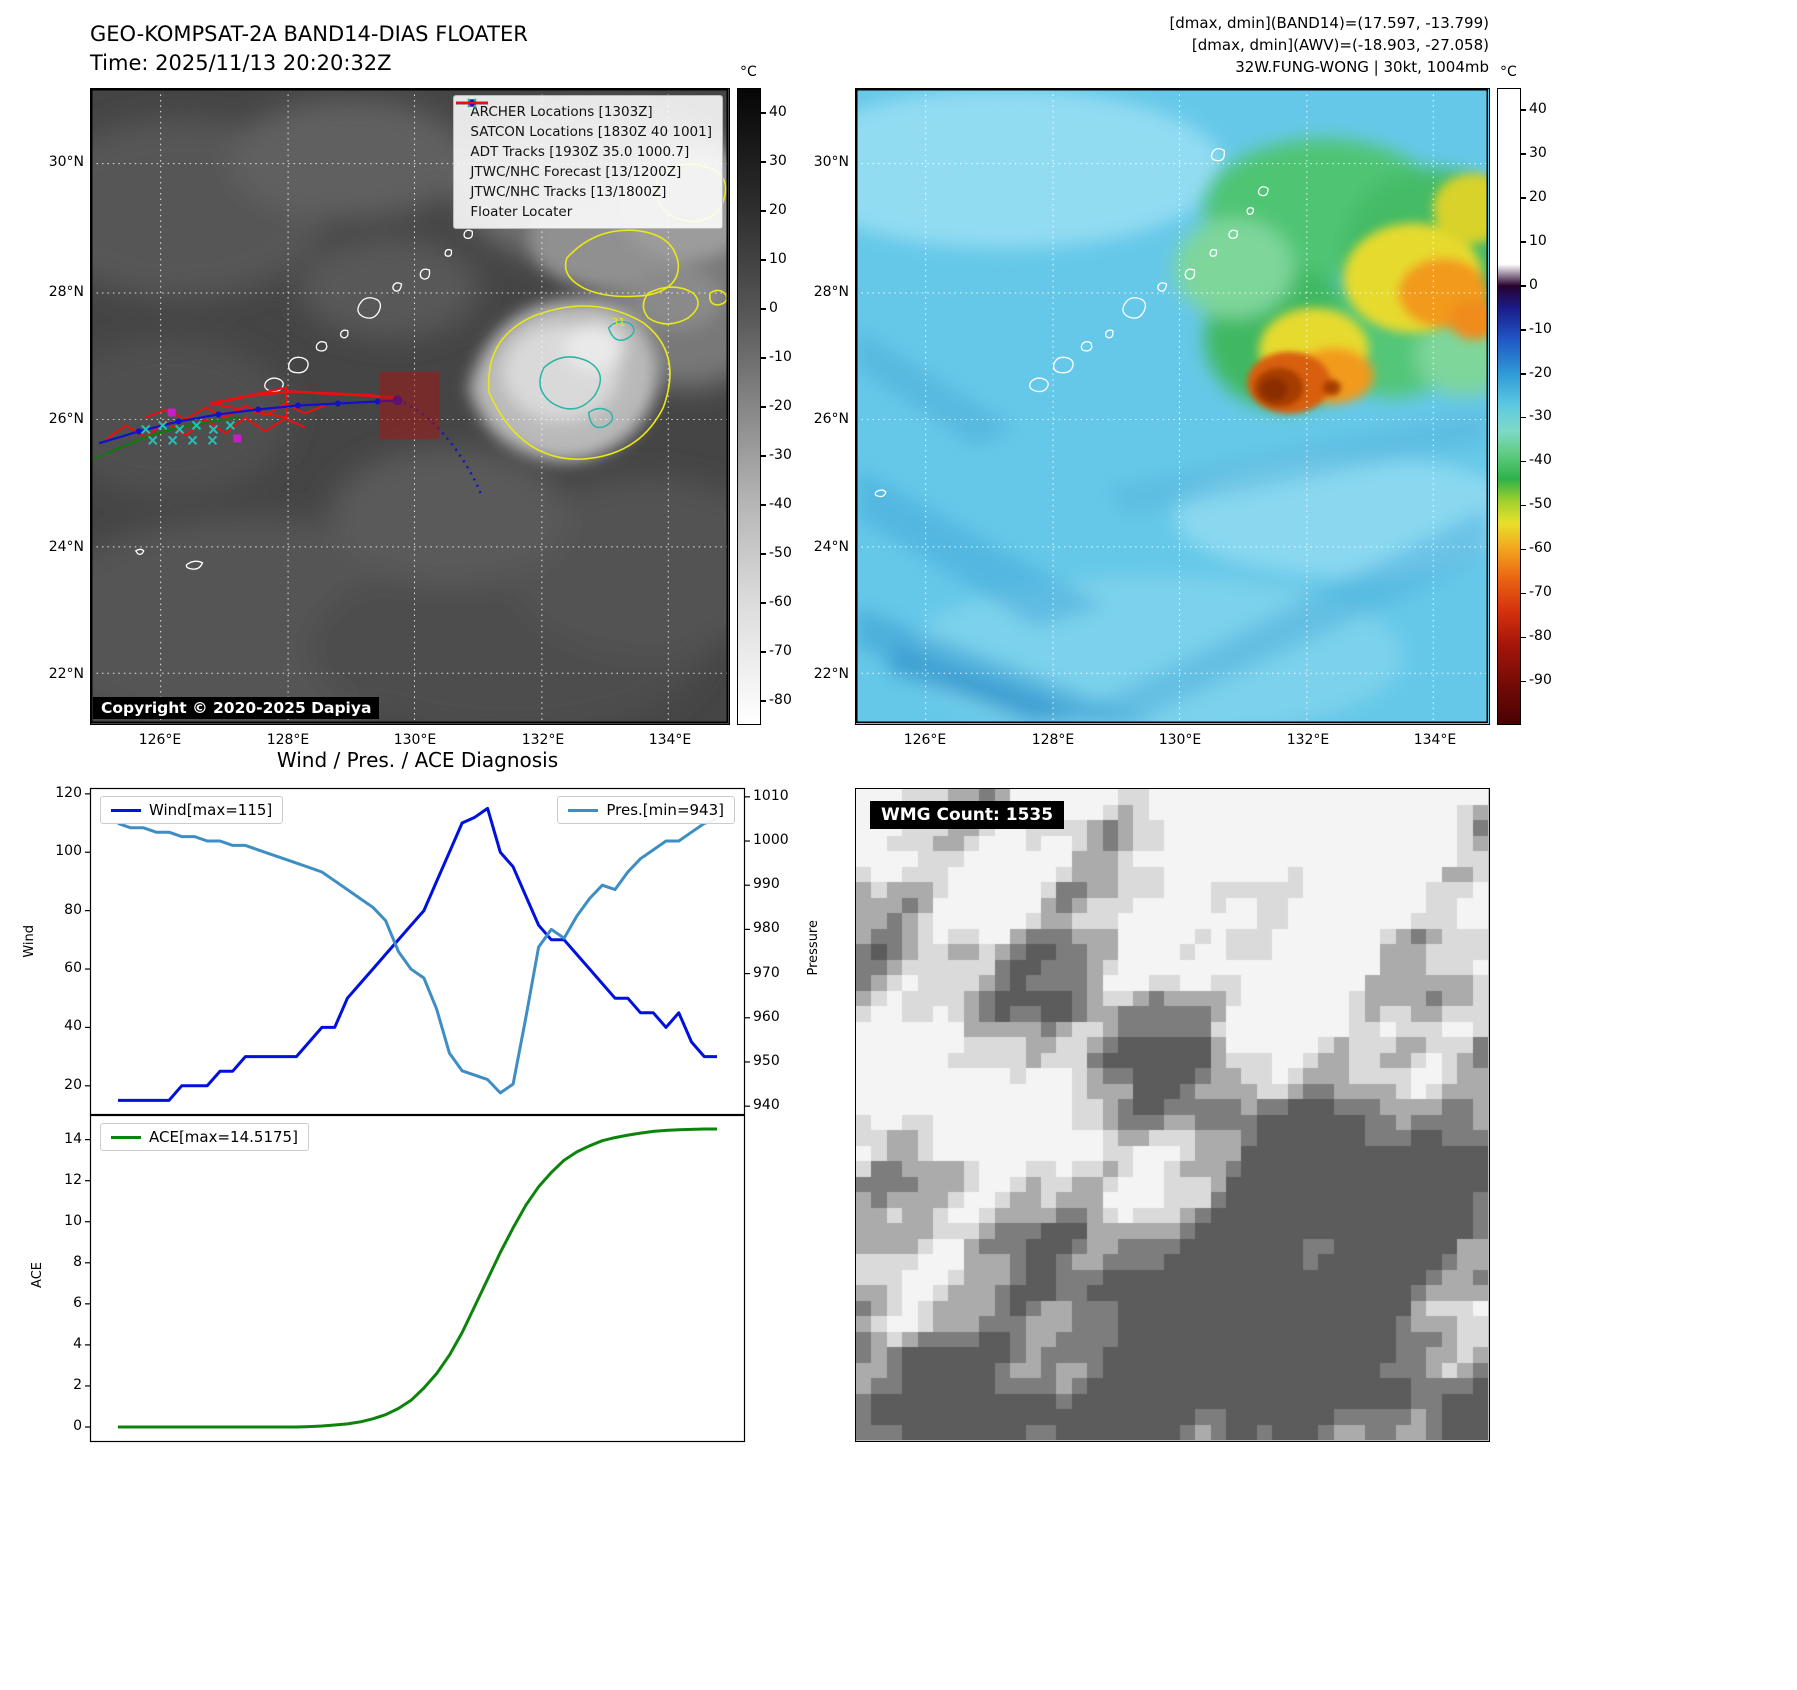 The image size is (1797, 1690). What do you see at coordinates (580, 152) in the screenshot?
I see `legend-item-label: ADT Tracks [1930Z 35.0 1000.7]` at bounding box center [580, 152].